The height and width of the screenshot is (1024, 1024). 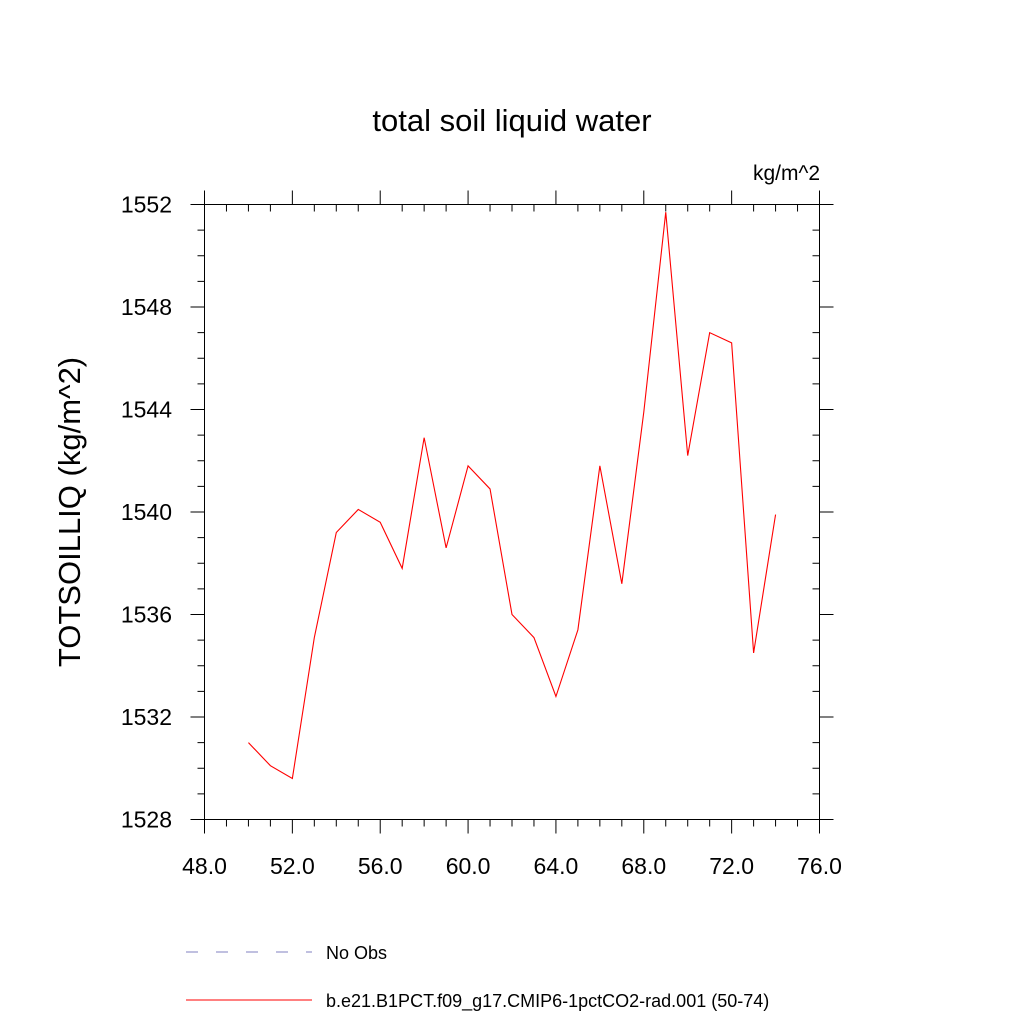 I want to click on x-tick-label: 52.0, so click(x=292, y=866).